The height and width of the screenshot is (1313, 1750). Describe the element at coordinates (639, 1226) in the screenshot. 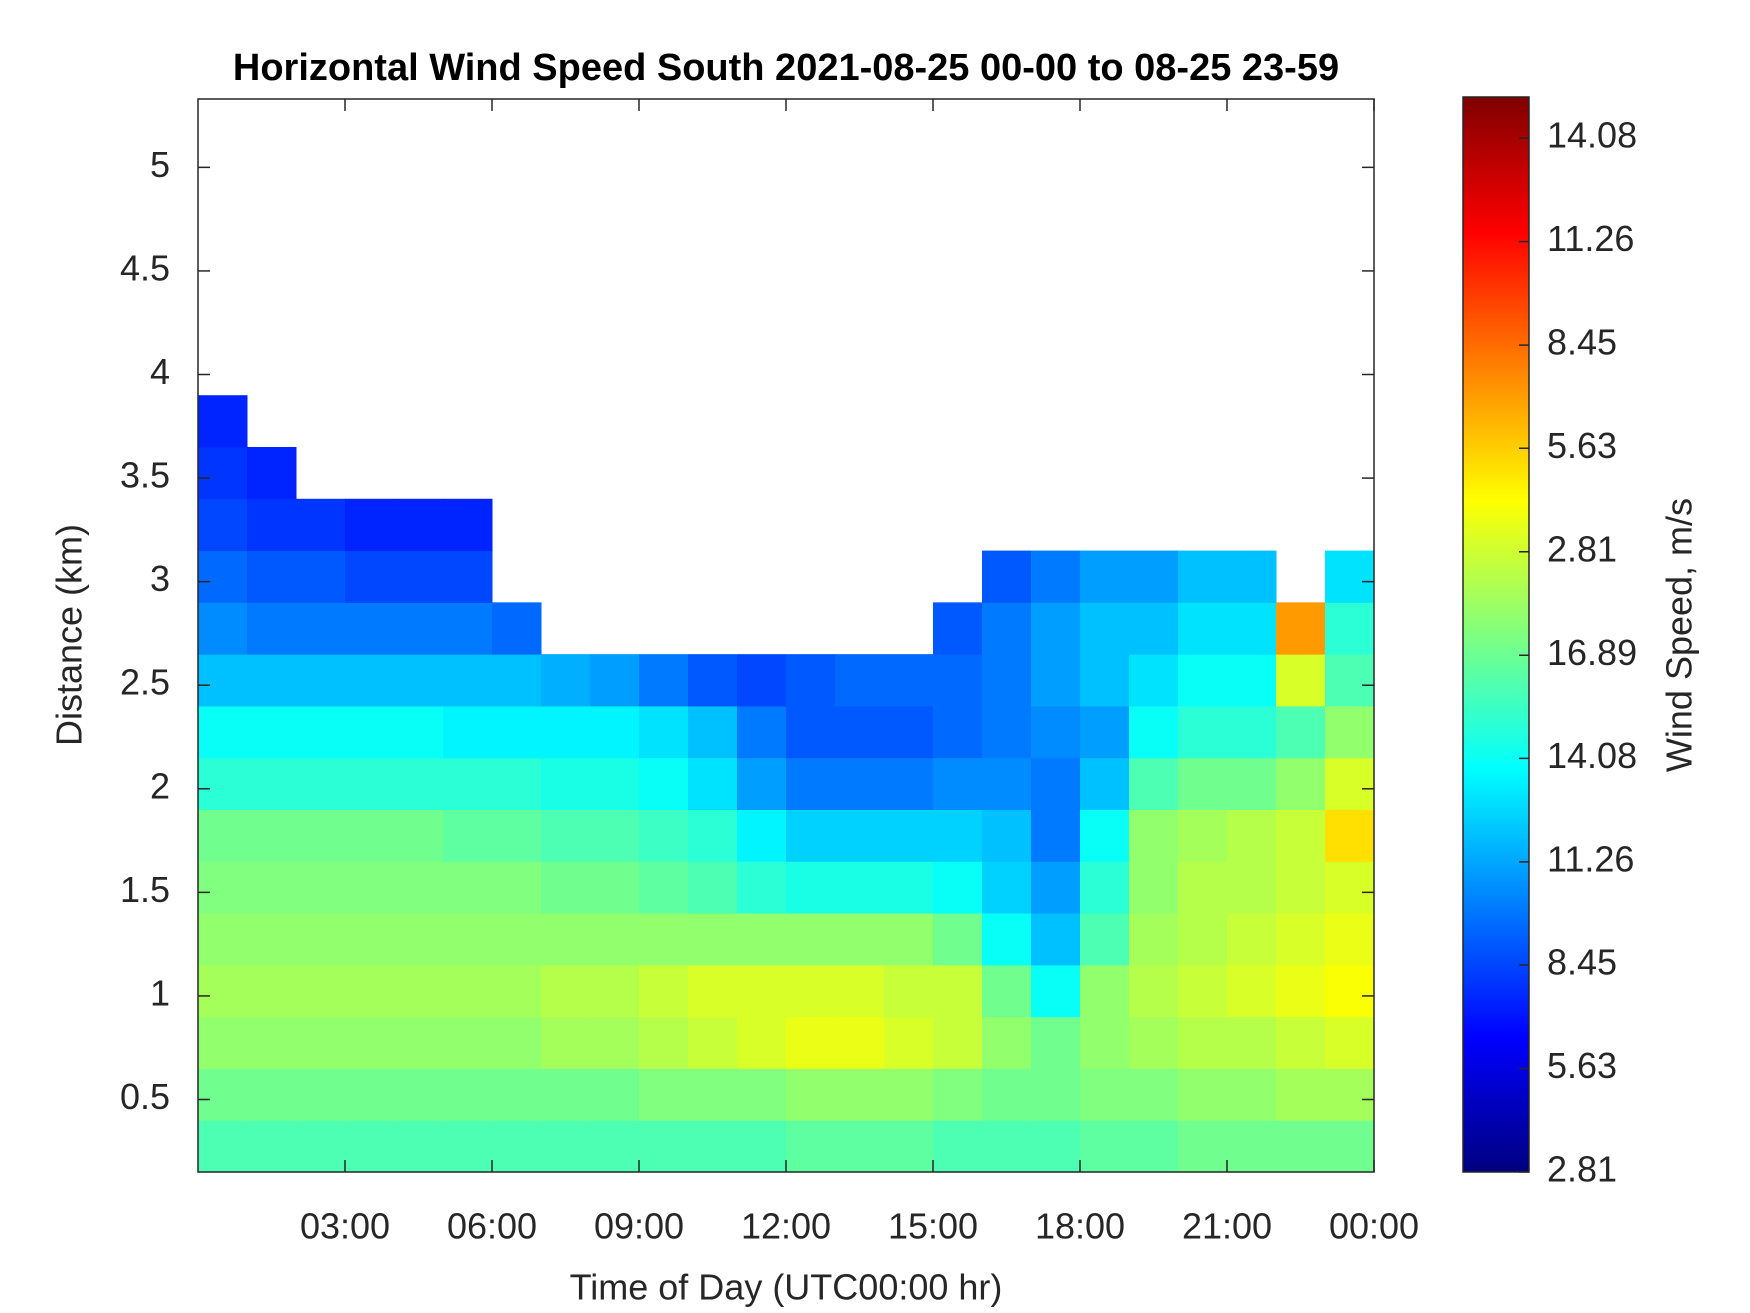

I see `x-tick-label: 09:00` at that location.